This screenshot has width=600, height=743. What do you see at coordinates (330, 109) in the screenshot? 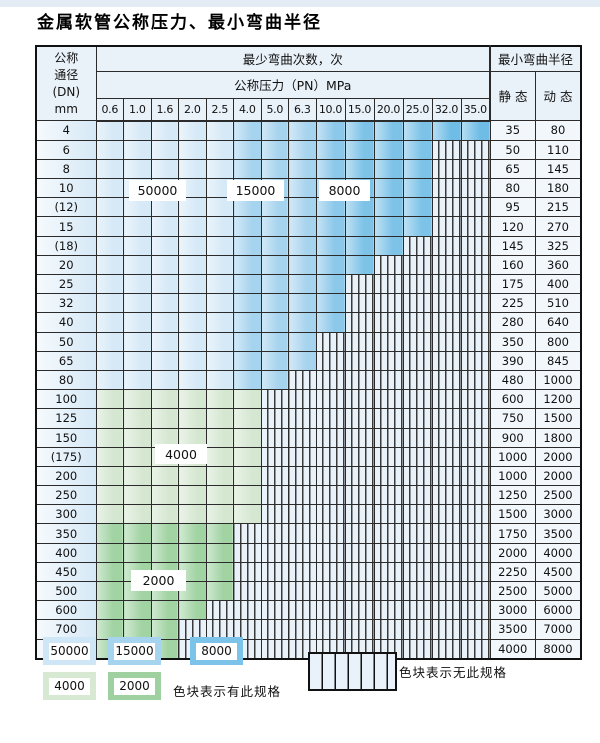
I see `pressure-col-header: 10.0` at bounding box center [330, 109].